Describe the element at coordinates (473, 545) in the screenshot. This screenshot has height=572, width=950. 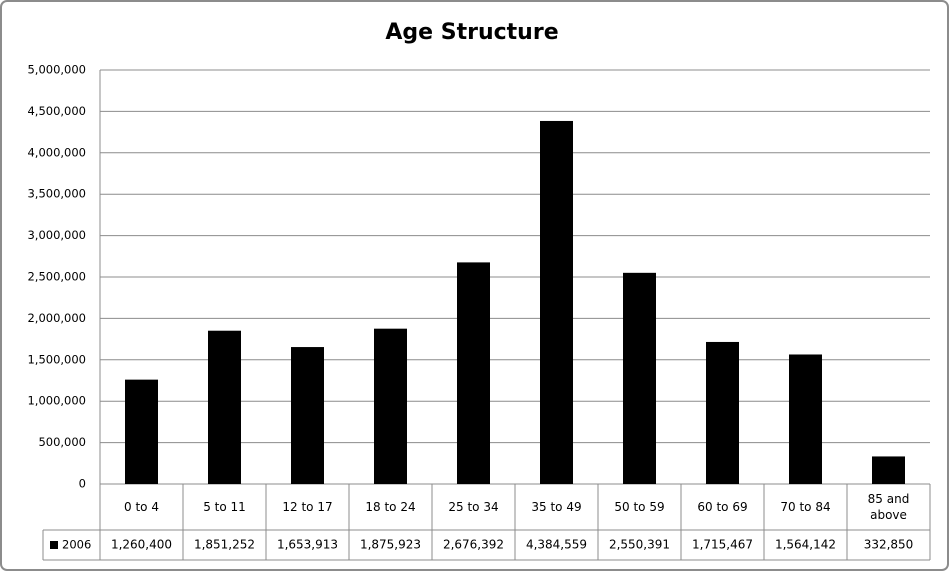
I see `table-value: 2,676,392` at that location.